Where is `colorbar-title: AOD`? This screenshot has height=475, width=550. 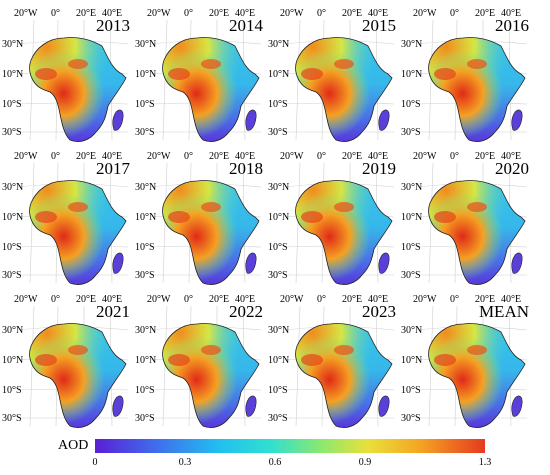
colorbar-title: AOD is located at coordinates (73, 445).